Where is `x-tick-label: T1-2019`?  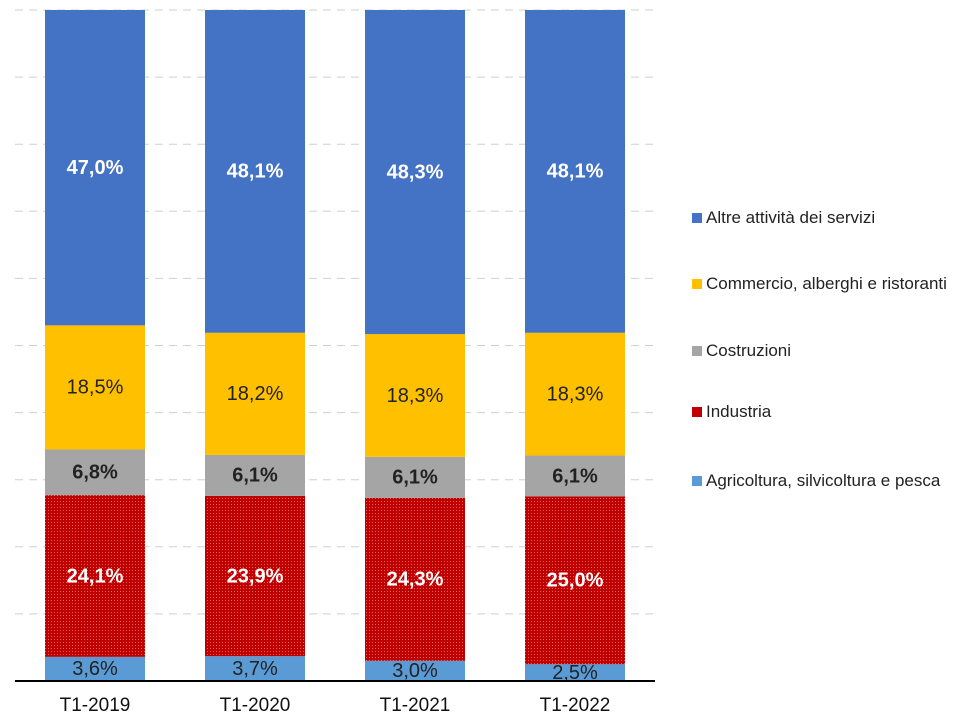
x-tick-label: T1-2019 is located at coordinates (95, 705).